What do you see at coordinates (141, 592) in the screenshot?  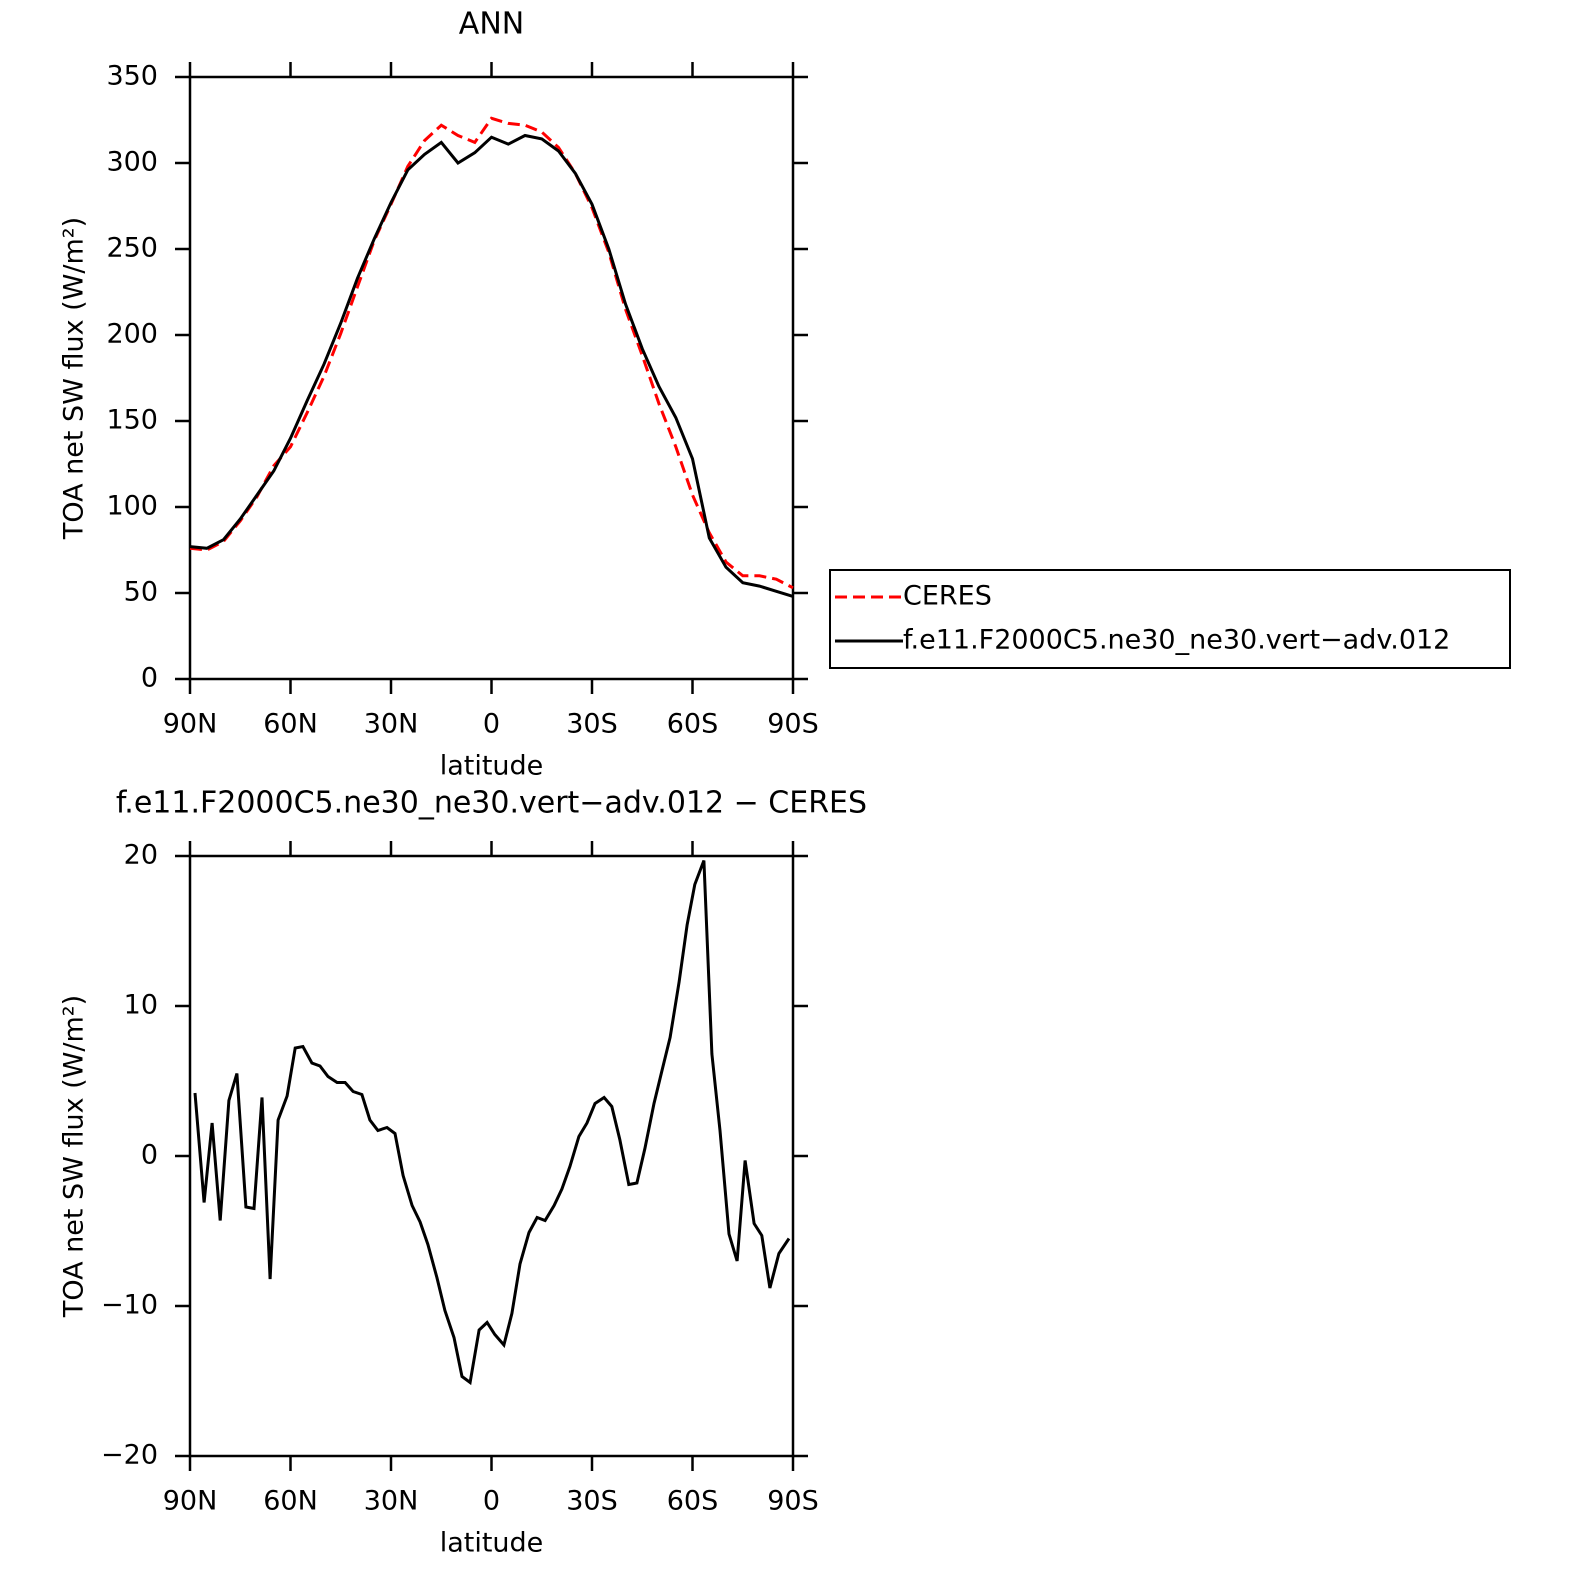 I see `y-tick-label: 50` at bounding box center [141, 592].